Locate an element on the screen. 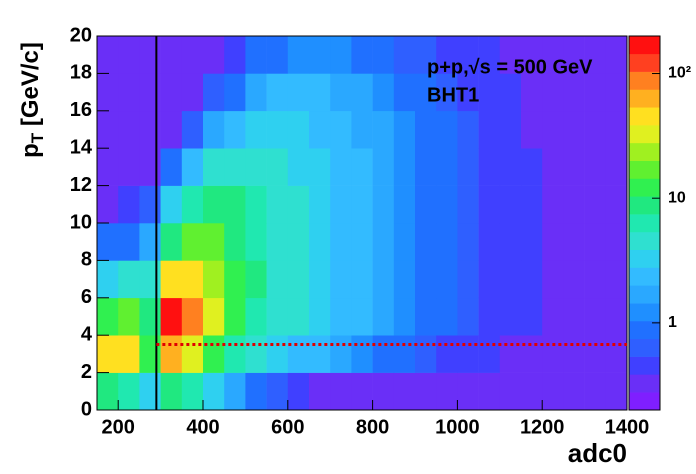  x-tick-label: 1400 is located at coordinates (627, 427).